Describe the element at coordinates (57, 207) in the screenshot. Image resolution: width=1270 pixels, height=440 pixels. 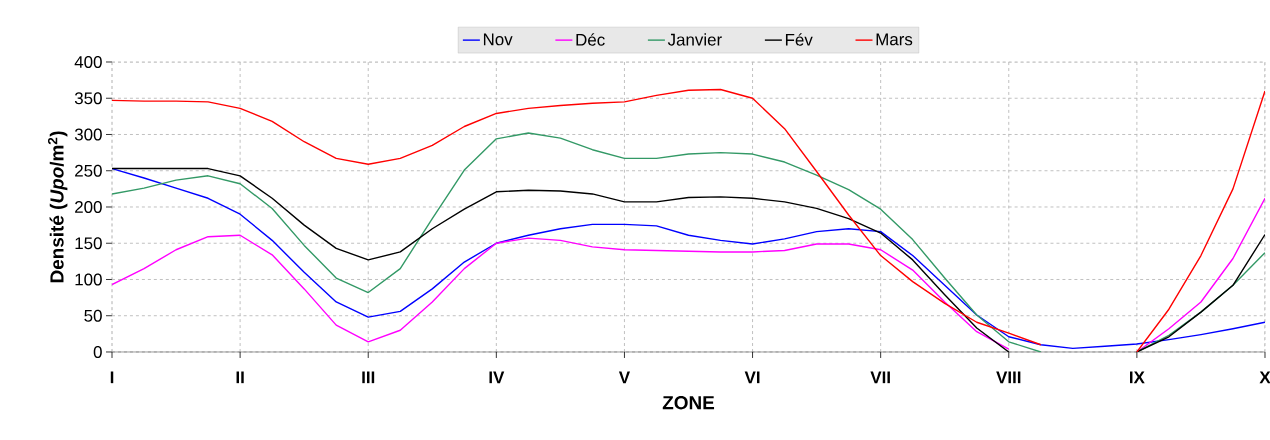
I see `y-axis-title: Densité (Upo/m$^{2}$)` at that location.